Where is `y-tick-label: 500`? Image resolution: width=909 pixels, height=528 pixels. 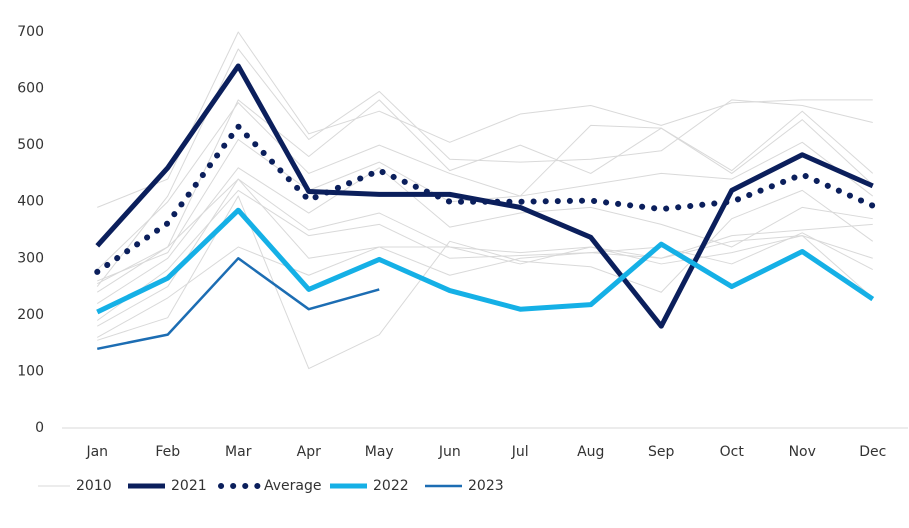 y-tick-label: 500 is located at coordinates (30, 145).